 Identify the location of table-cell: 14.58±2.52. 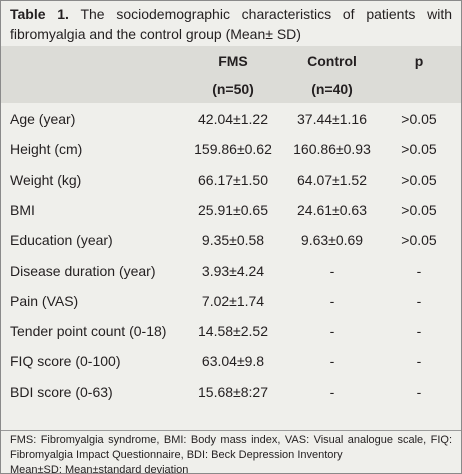
(233, 331).